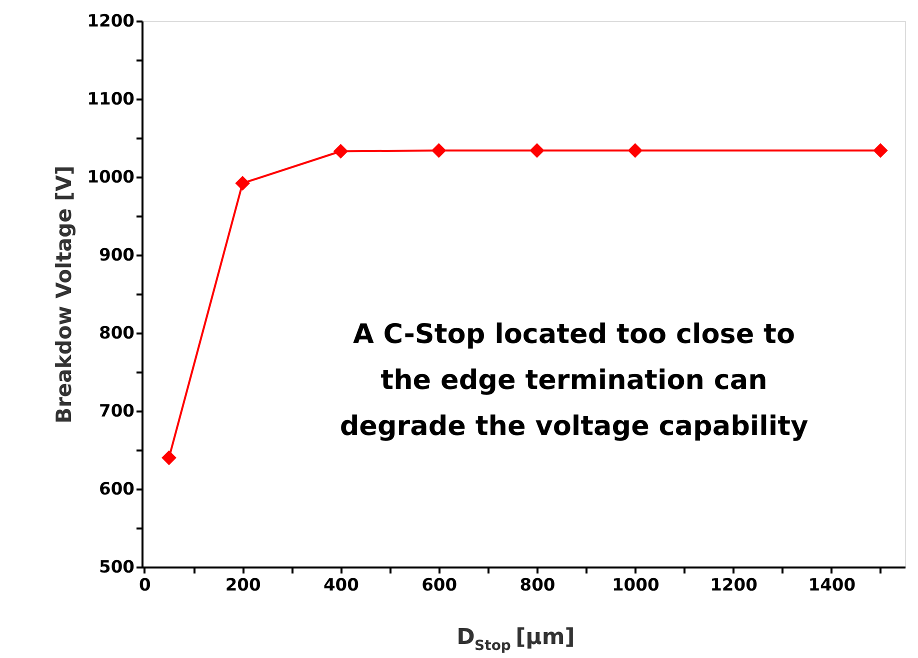 The height and width of the screenshot is (658, 918). I want to click on x-tick-label: 1200, so click(734, 586).